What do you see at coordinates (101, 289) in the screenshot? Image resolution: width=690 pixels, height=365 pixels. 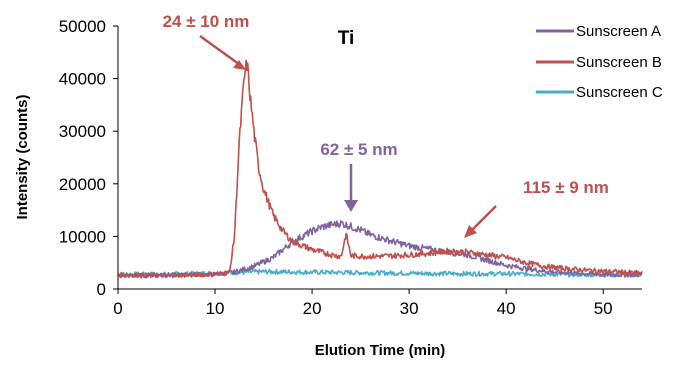 I see `y-tick-label: 0` at bounding box center [101, 289].